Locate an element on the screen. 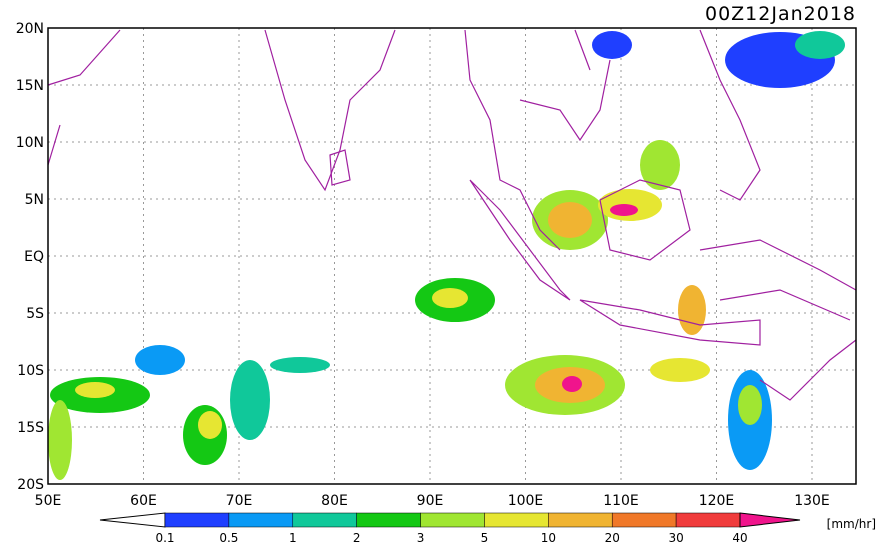 The height and width of the screenshot is (544, 880). lat-label: 15S is located at coordinates (30, 428).